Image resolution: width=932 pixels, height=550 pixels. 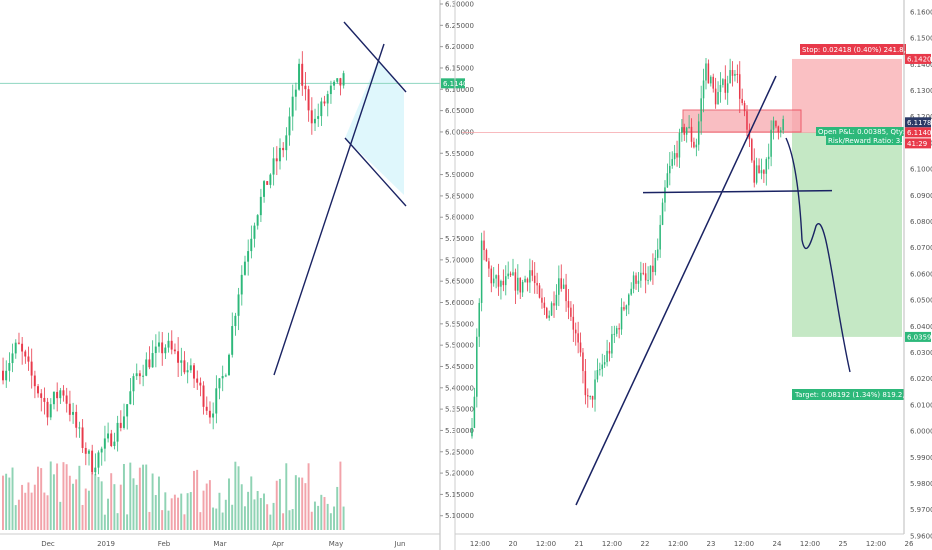 What do you see at coordinates (219, 544) in the screenshot?
I see `x-tick-label: Mar` at bounding box center [219, 544].